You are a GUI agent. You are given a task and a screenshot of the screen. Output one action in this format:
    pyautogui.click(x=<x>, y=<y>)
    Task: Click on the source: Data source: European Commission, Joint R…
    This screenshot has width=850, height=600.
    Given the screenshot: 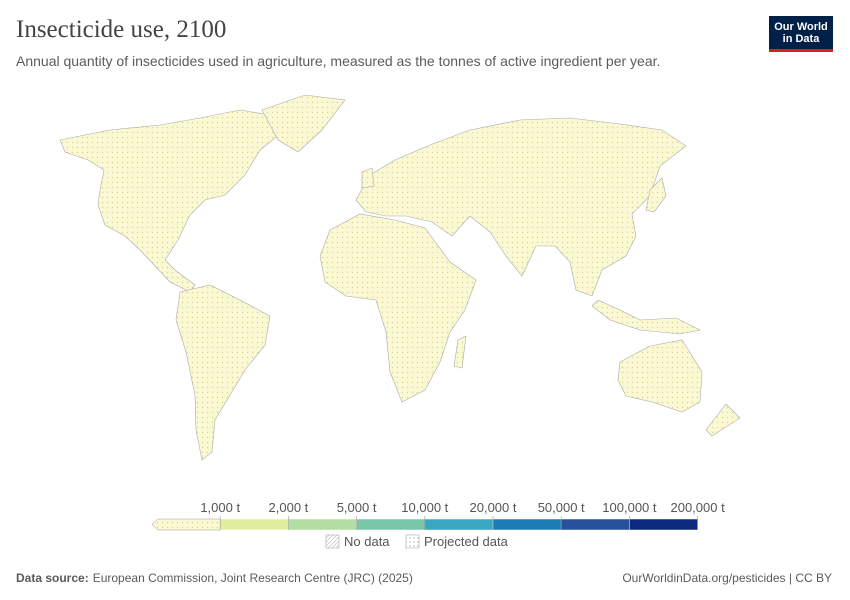 What is the action you would take?
    pyautogui.click(x=214, y=578)
    